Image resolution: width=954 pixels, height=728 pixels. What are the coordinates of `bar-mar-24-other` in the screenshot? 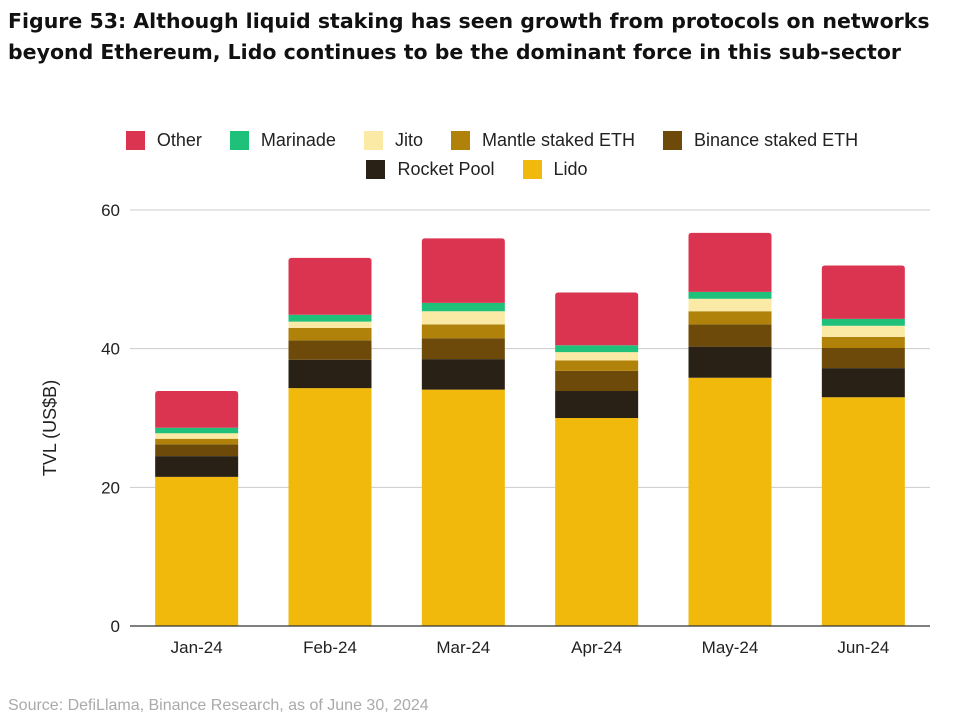 It's located at (463, 270).